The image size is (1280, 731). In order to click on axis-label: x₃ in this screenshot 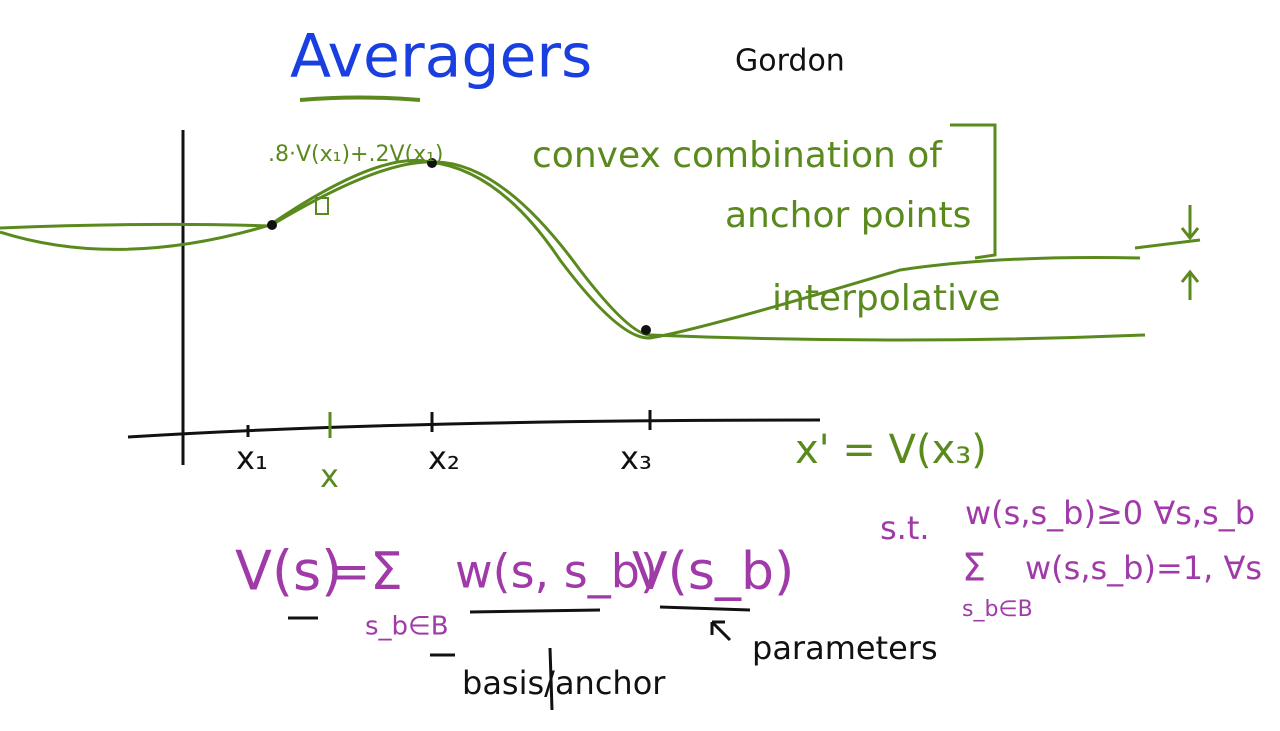, I will do `click(636, 458)`.